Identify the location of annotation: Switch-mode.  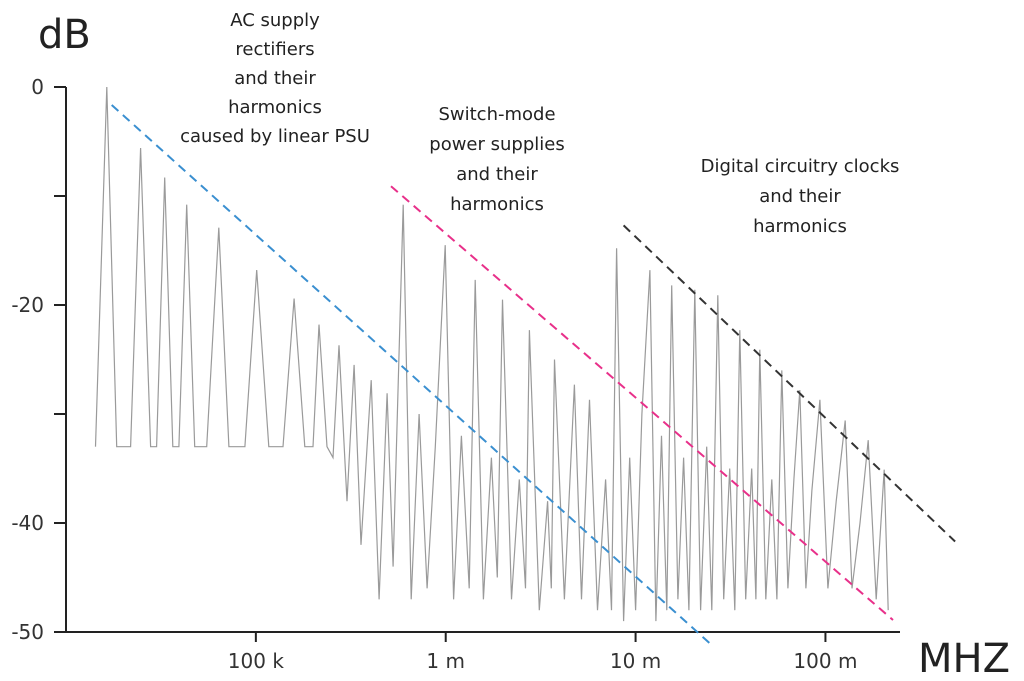
(496, 114).